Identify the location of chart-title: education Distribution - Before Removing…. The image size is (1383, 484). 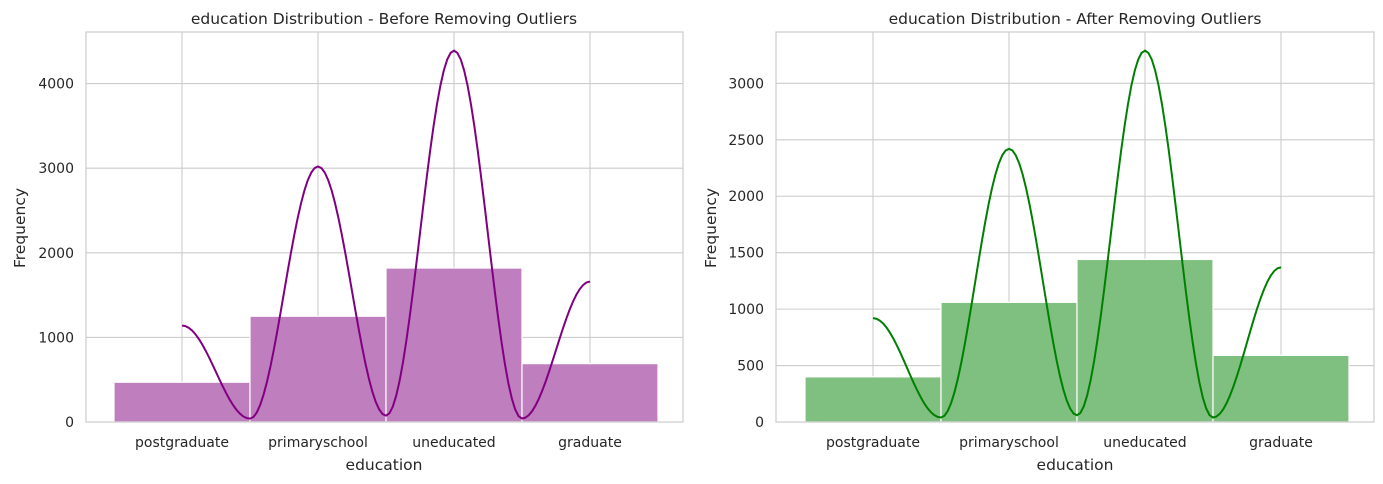
(384, 19).